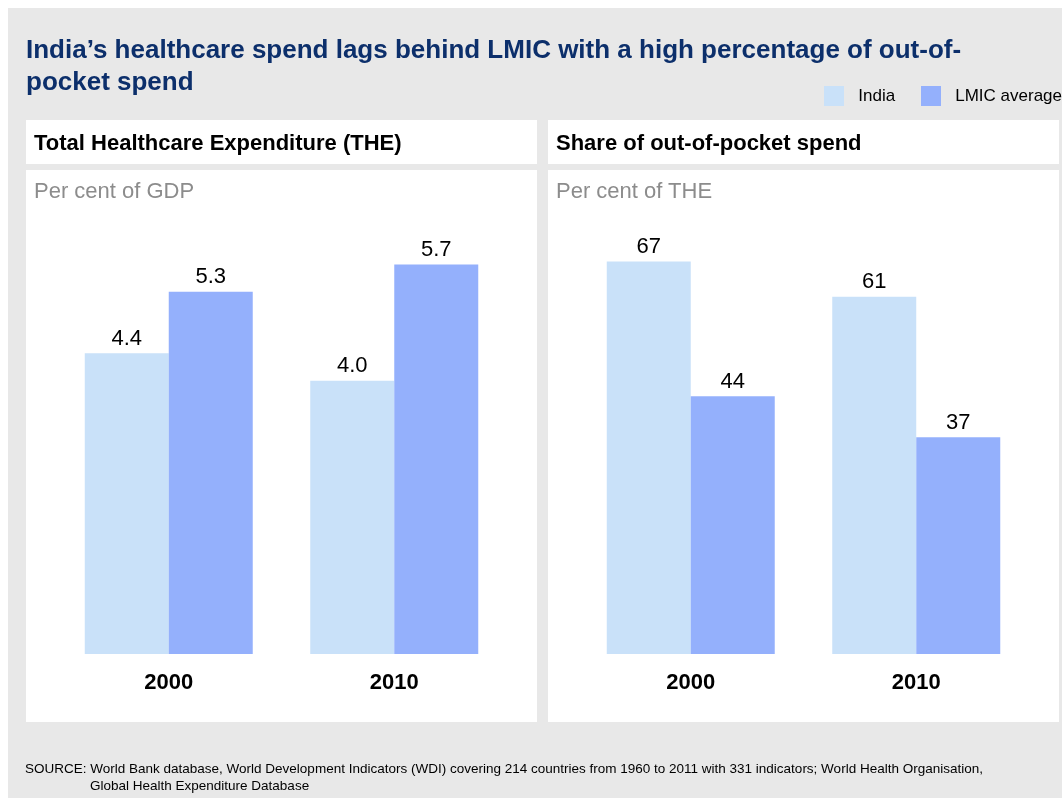 This screenshot has width=1062, height=798. What do you see at coordinates (1008, 96) in the screenshot?
I see `legend-label: LMIC average` at bounding box center [1008, 96].